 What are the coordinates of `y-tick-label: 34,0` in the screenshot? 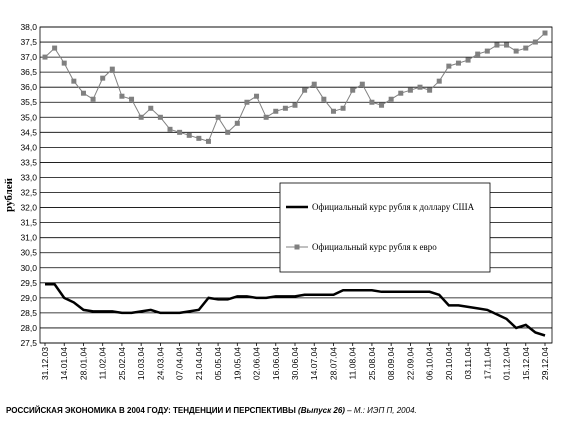 It's located at (28, 147).